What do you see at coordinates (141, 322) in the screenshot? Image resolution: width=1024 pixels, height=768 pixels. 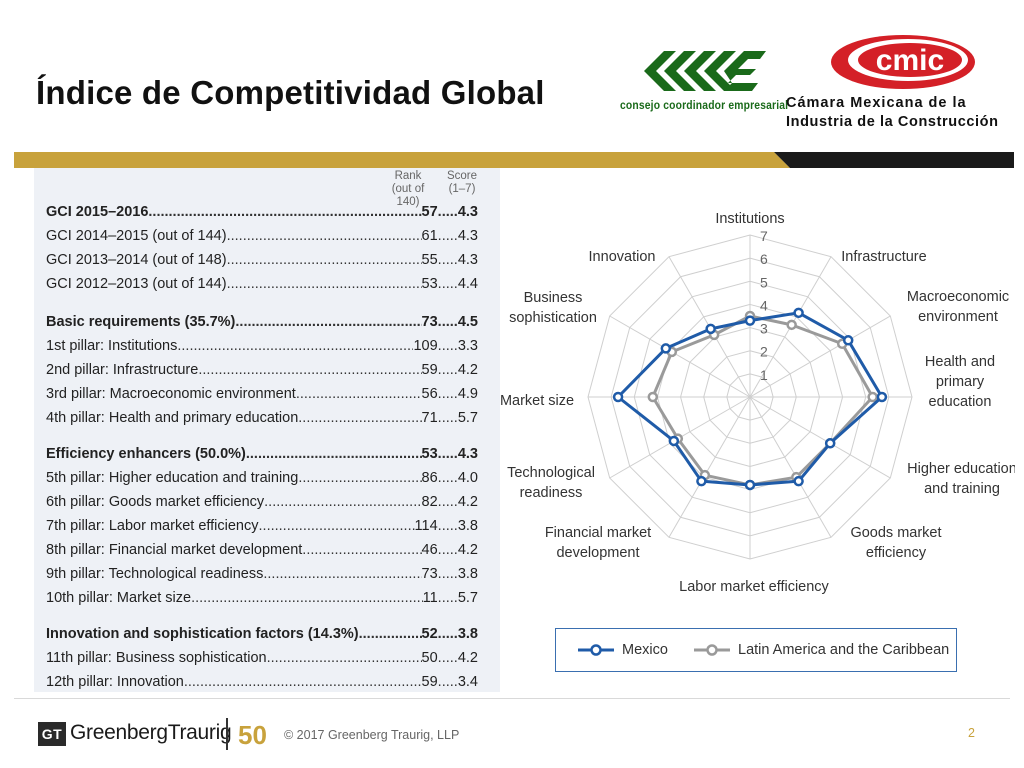 I see `row-label: Basic requirements (35.7%)` at bounding box center [141, 322].